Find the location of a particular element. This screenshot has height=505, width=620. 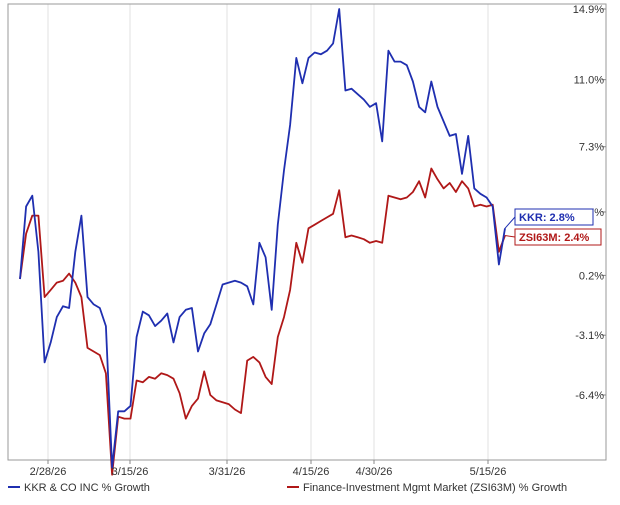

y-tick-label: -6.4% is located at coordinates (589, 396).